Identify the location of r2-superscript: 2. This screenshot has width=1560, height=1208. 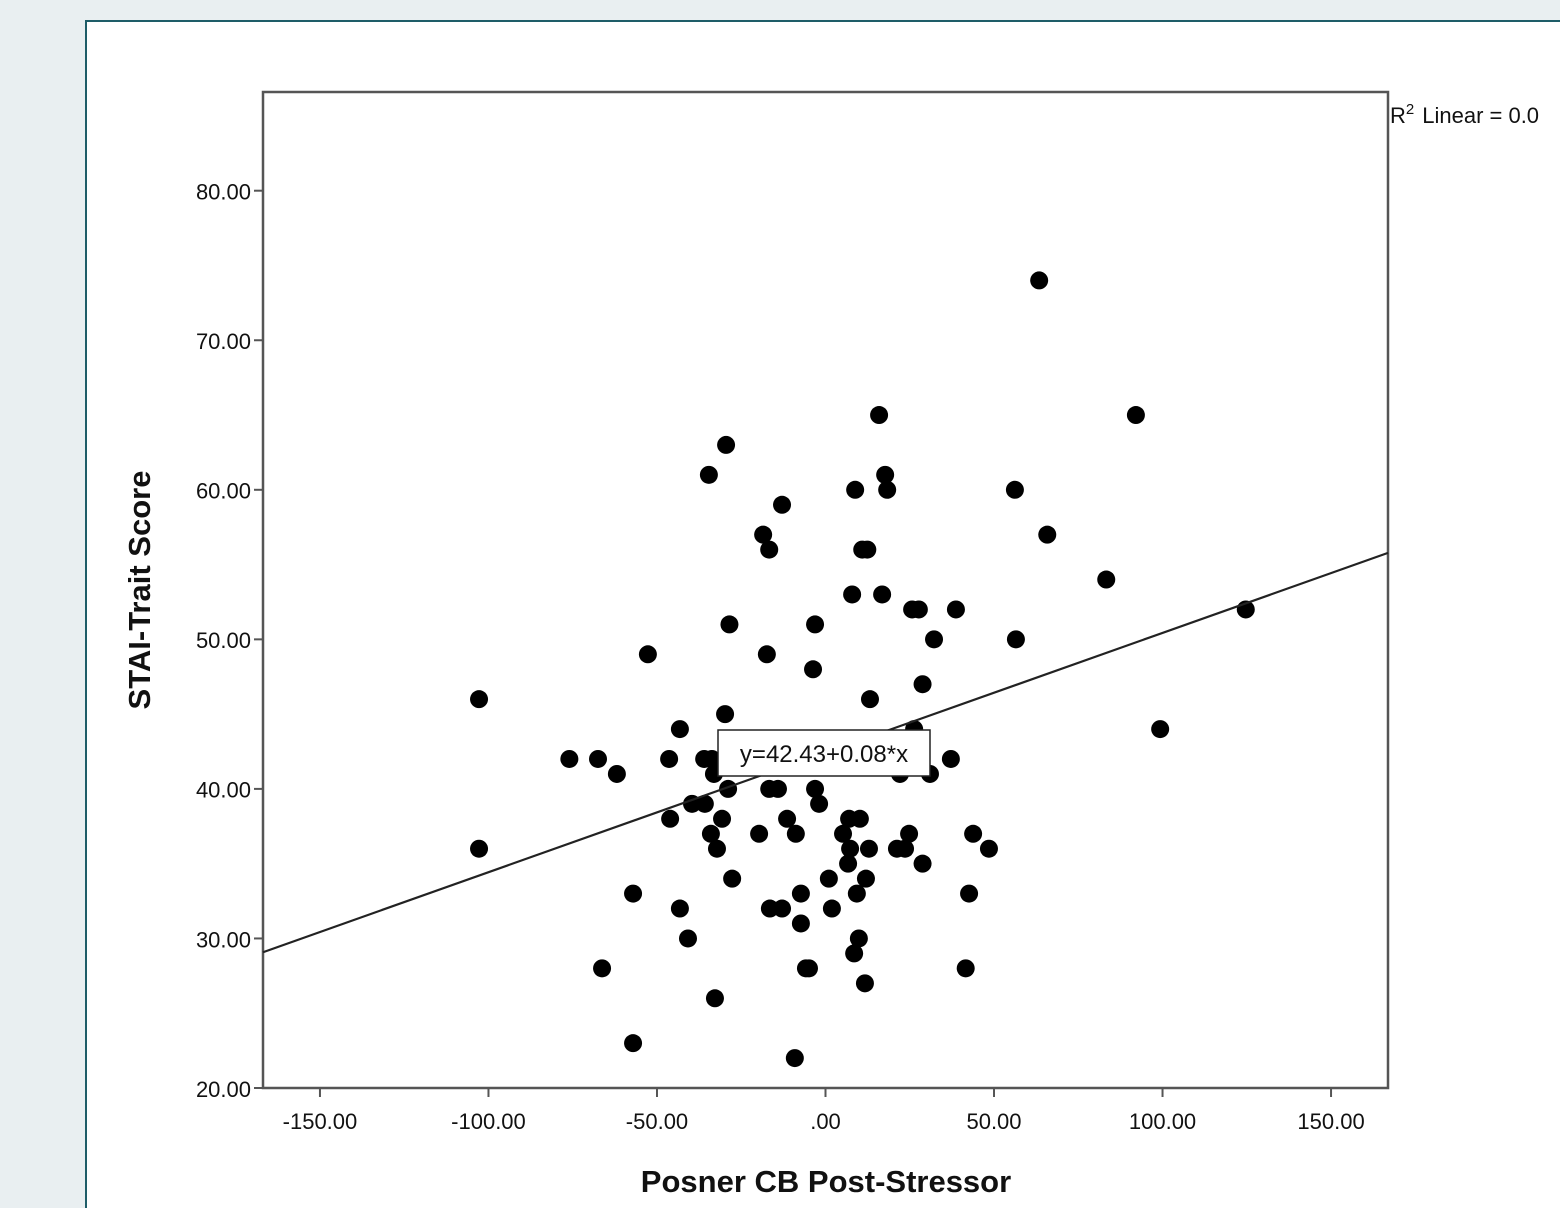
(1410, 109).